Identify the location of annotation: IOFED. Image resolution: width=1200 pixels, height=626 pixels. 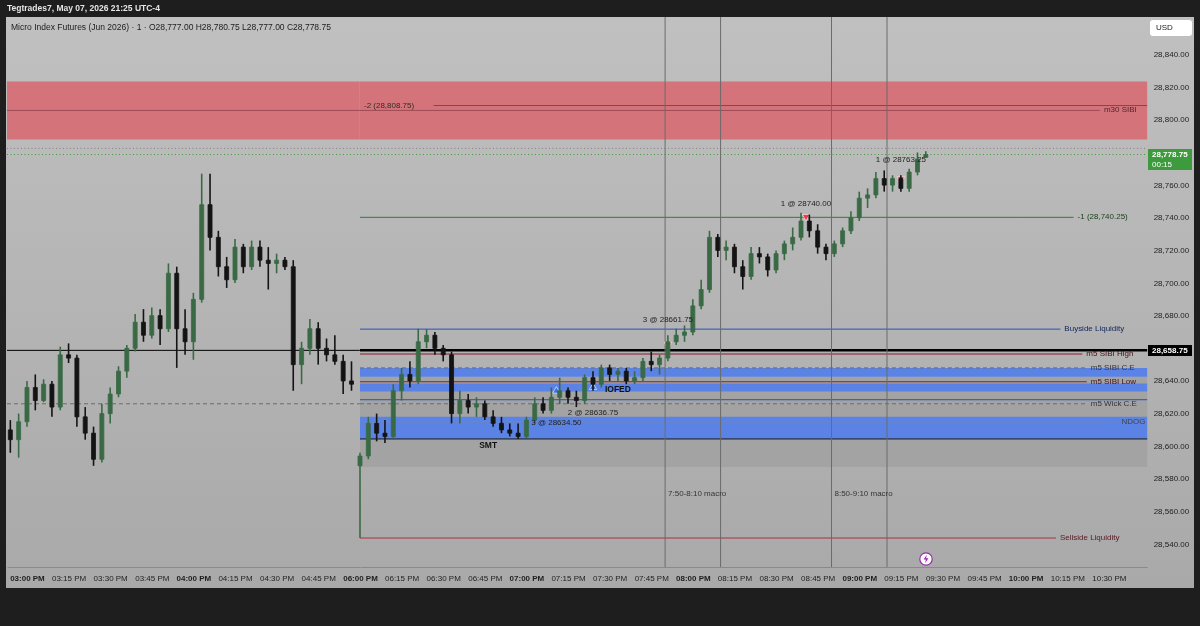
(617, 389).